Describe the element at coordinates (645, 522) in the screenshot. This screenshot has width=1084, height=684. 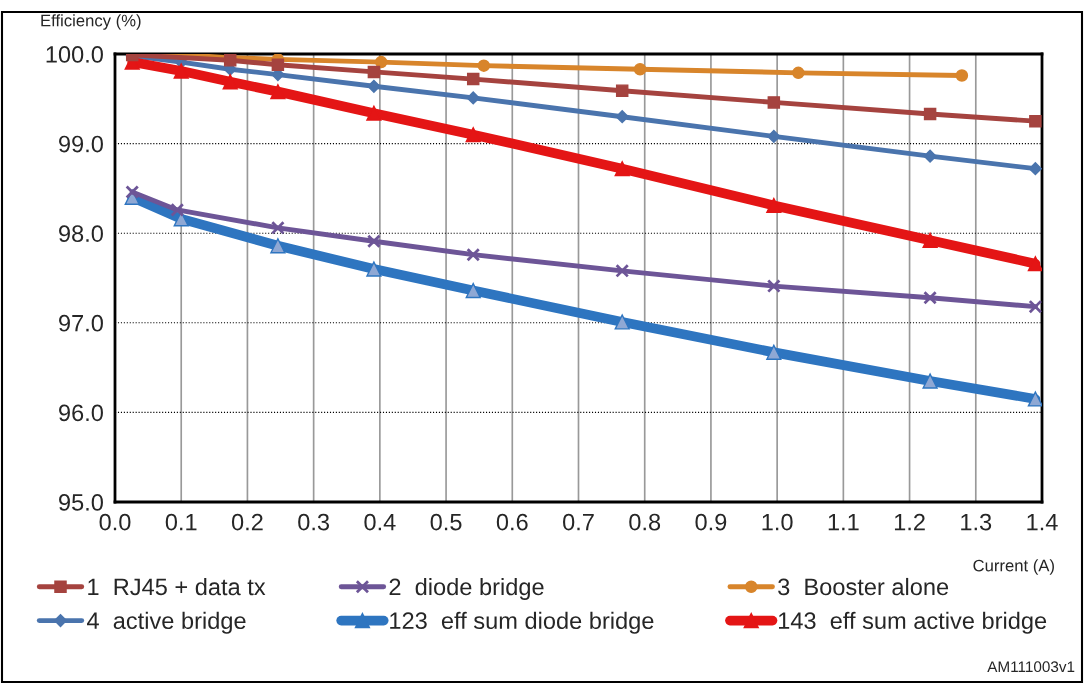
I see `x-tick-label: 0.8` at that location.